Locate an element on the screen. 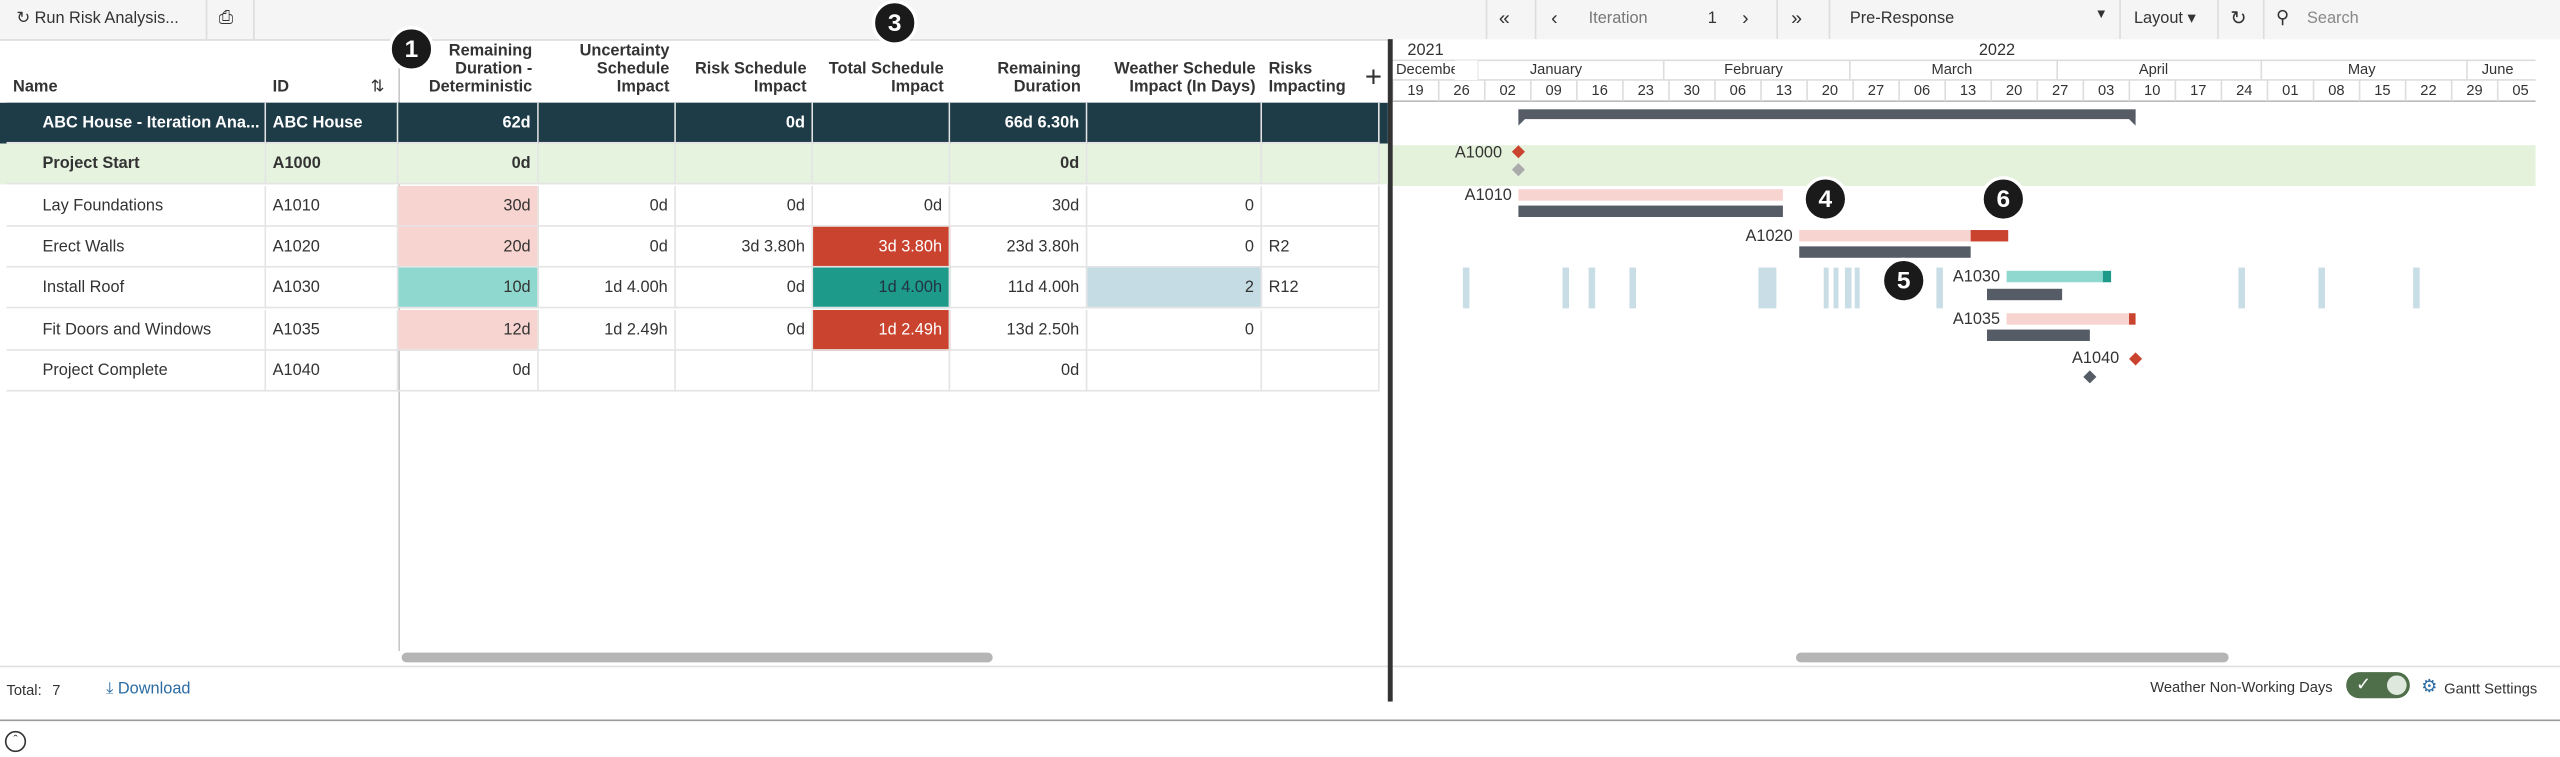 Image resolution: width=2560 pixels, height=757 pixels. table-cell: 1d 4.00h is located at coordinates (607, 288).